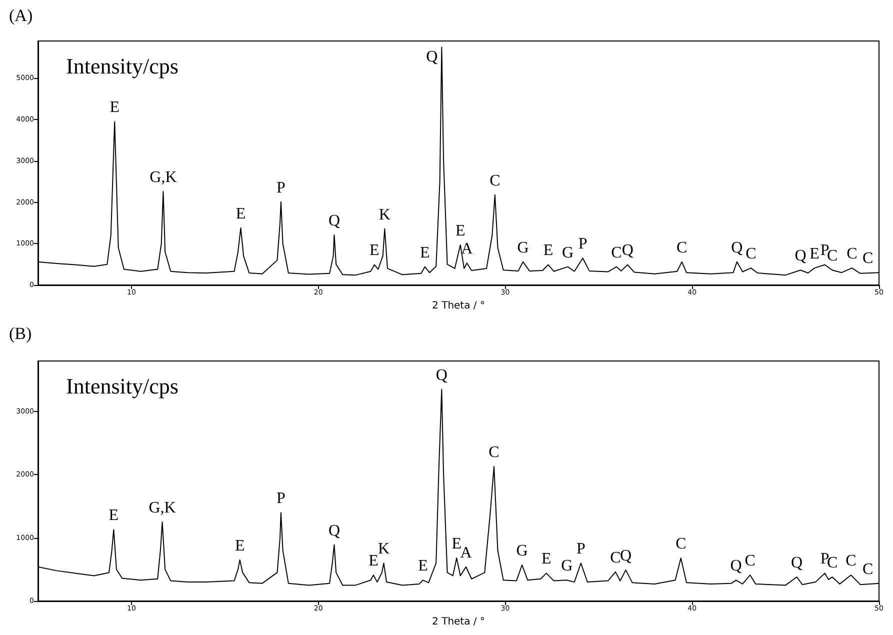 This screenshot has height=635, width=893. I want to click on chart-title: (A), so click(21, 15).